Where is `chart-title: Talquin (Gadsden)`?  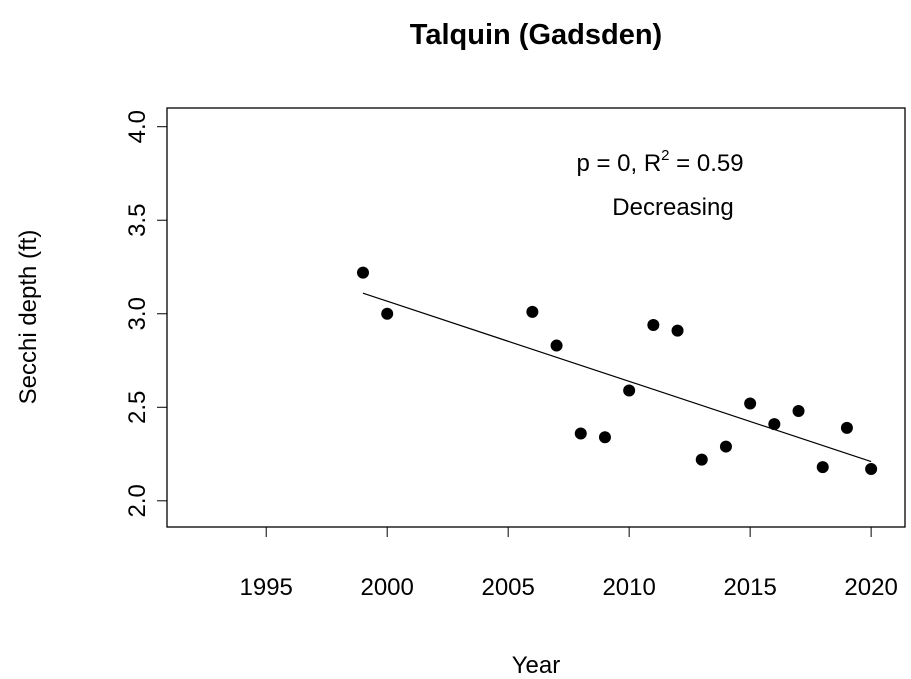 chart-title: Talquin (Gadsden) is located at coordinates (536, 35).